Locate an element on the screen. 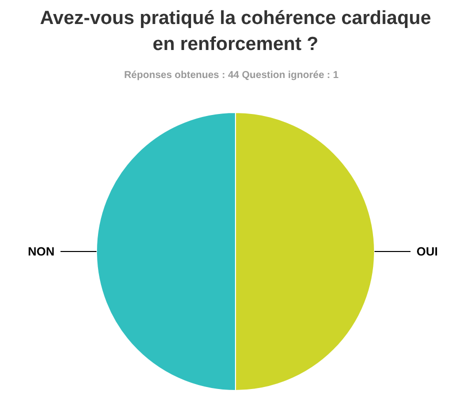  chart-title: Avez-vous pratiqué la cohérence cardiaque en renforcement ? is located at coordinates (236, 31).